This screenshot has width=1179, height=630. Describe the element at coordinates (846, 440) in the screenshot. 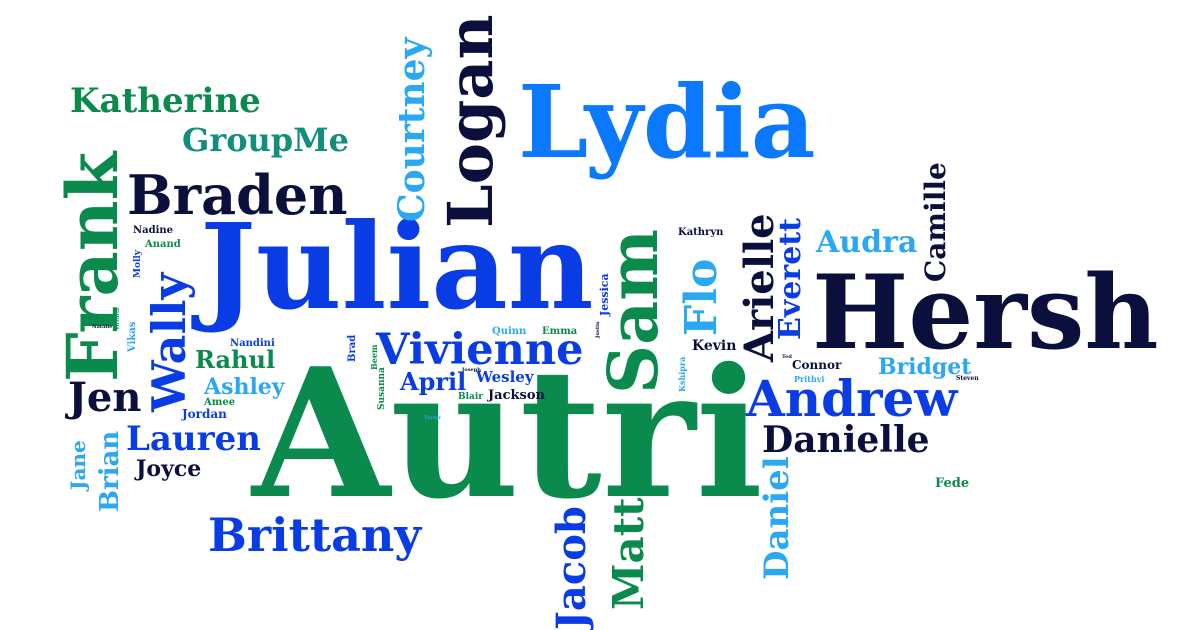

I see `word-danielle: Danielle` at that location.